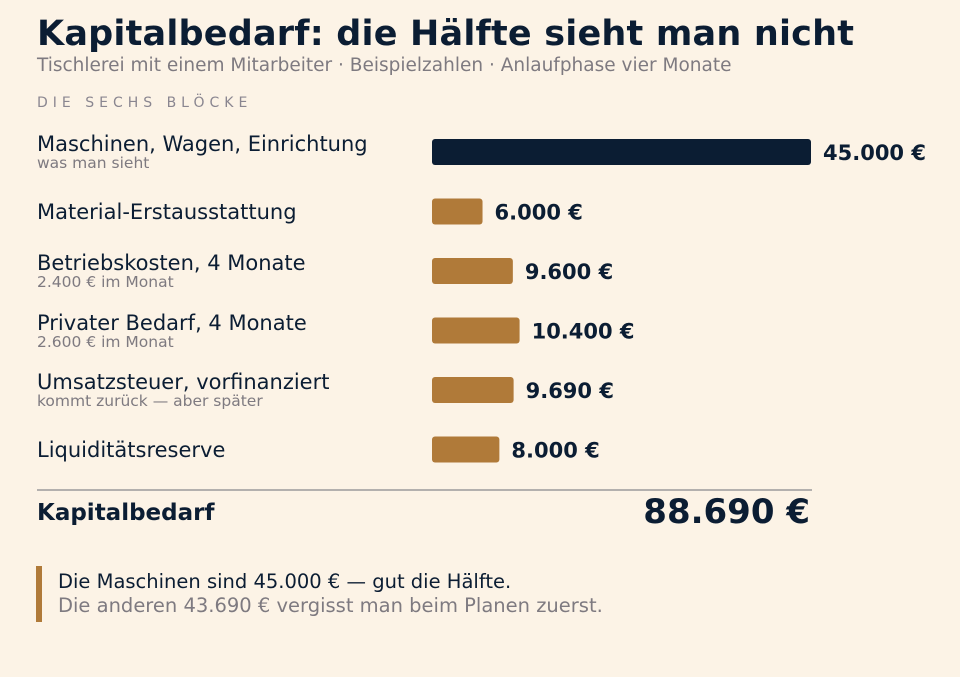  Describe the element at coordinates (126, 513) in the screenshot. I see `total-label: Kapitalbedarf` at that location.